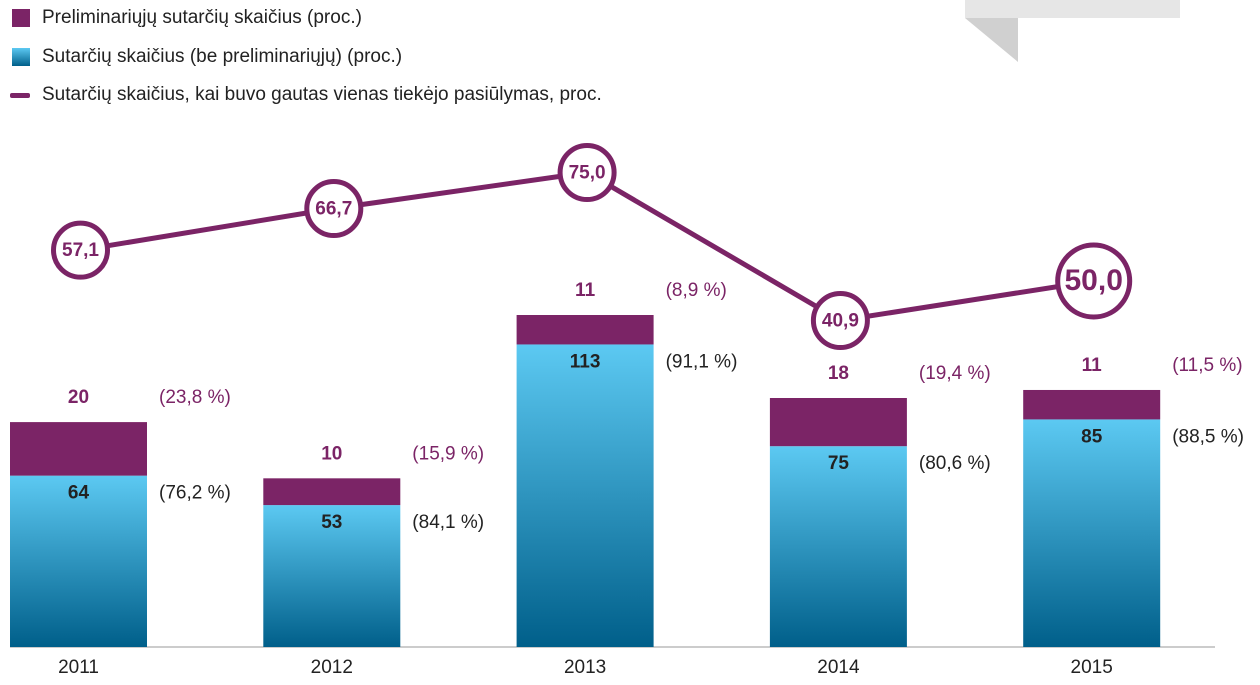 The width and height of the screenshot is (1260, 685). Describe the element at coordinates (195, 493) in the screenshot. I see `share-label: (76,2 %)` at that location.